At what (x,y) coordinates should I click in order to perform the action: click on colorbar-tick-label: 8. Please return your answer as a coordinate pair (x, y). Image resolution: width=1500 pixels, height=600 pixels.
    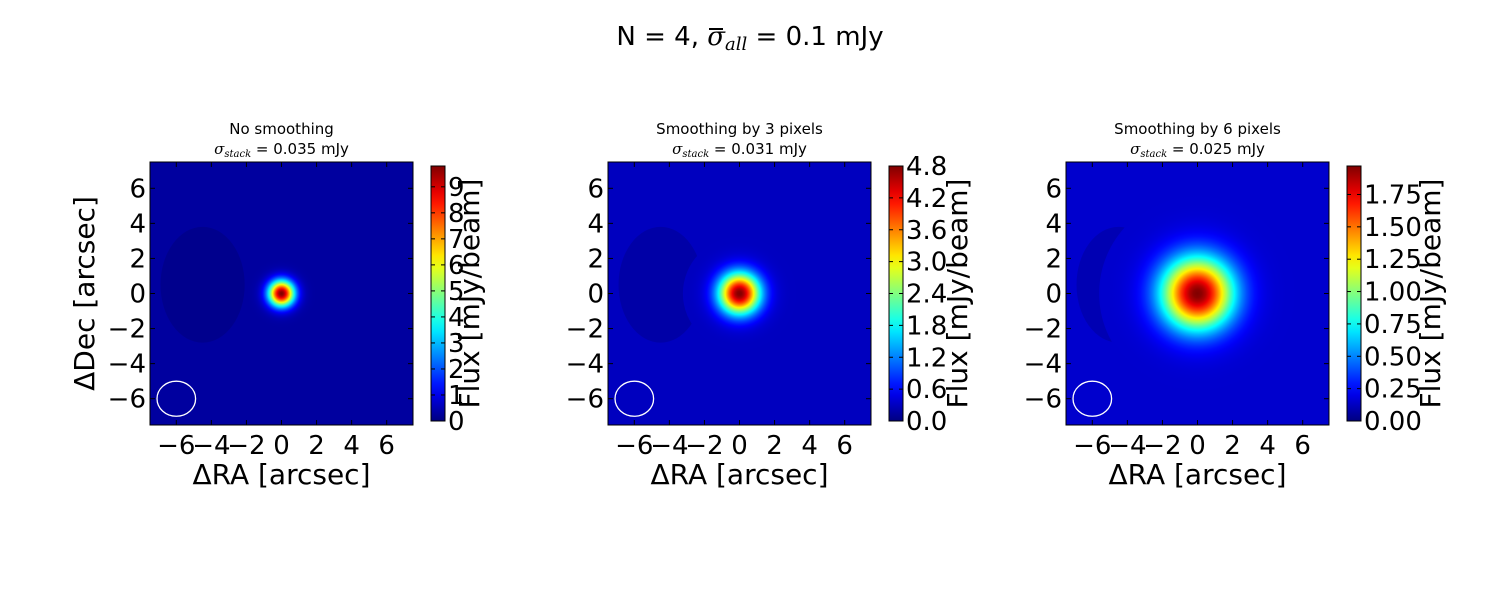
    Looking at the image, I should click on (456, 214).